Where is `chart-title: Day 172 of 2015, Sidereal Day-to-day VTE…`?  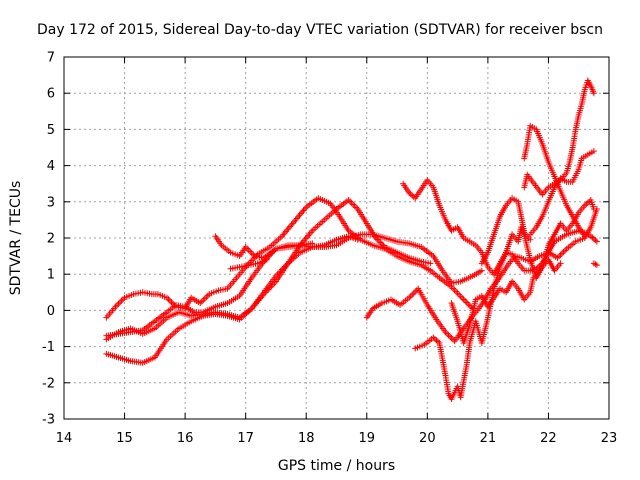 chart-title: Day 172 of 2015, Sidereal Day-to-day VTE… is located at coordinates (320, 30).